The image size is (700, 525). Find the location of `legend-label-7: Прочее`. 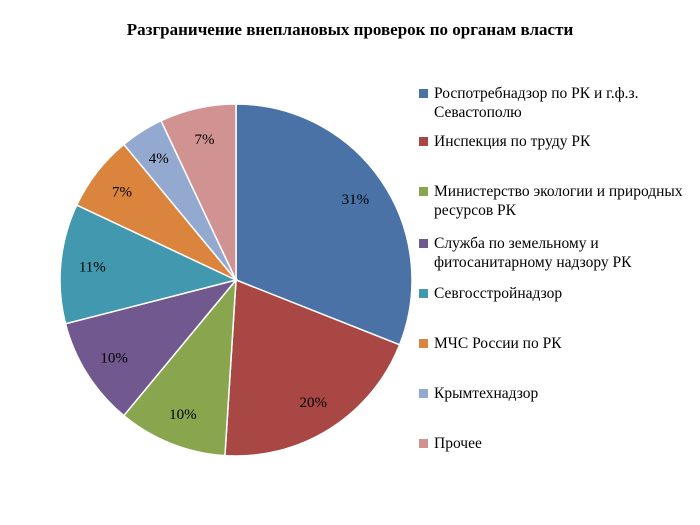

legend-label-7: Прочее is located at coordinates (458, 443).